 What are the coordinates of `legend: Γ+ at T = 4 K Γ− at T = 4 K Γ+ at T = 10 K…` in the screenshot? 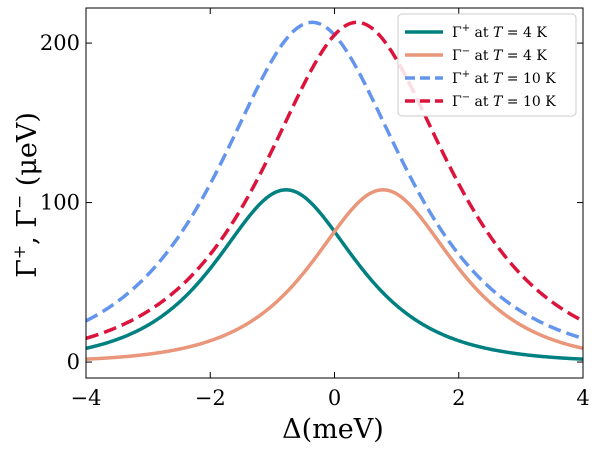 It's located at (487, 65).